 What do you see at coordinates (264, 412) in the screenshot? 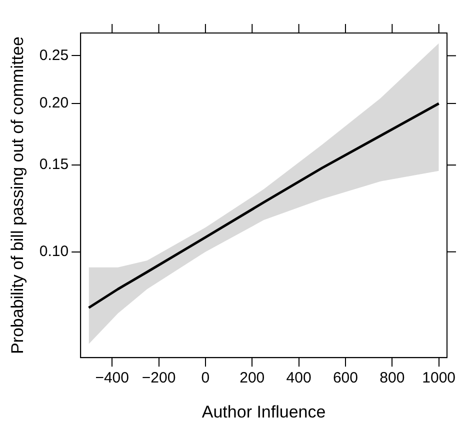
I see `x-axis-title: Author Influence` at bounding box center [264, 412].